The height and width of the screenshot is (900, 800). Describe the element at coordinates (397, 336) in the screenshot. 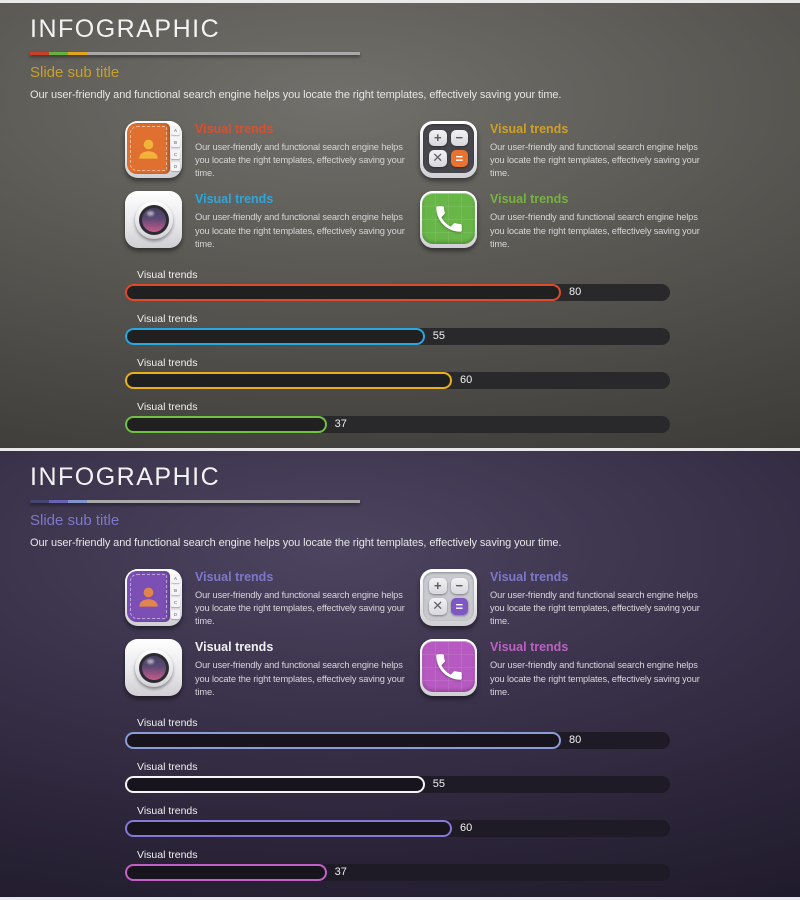

I see `bar-track: 55` at that location.